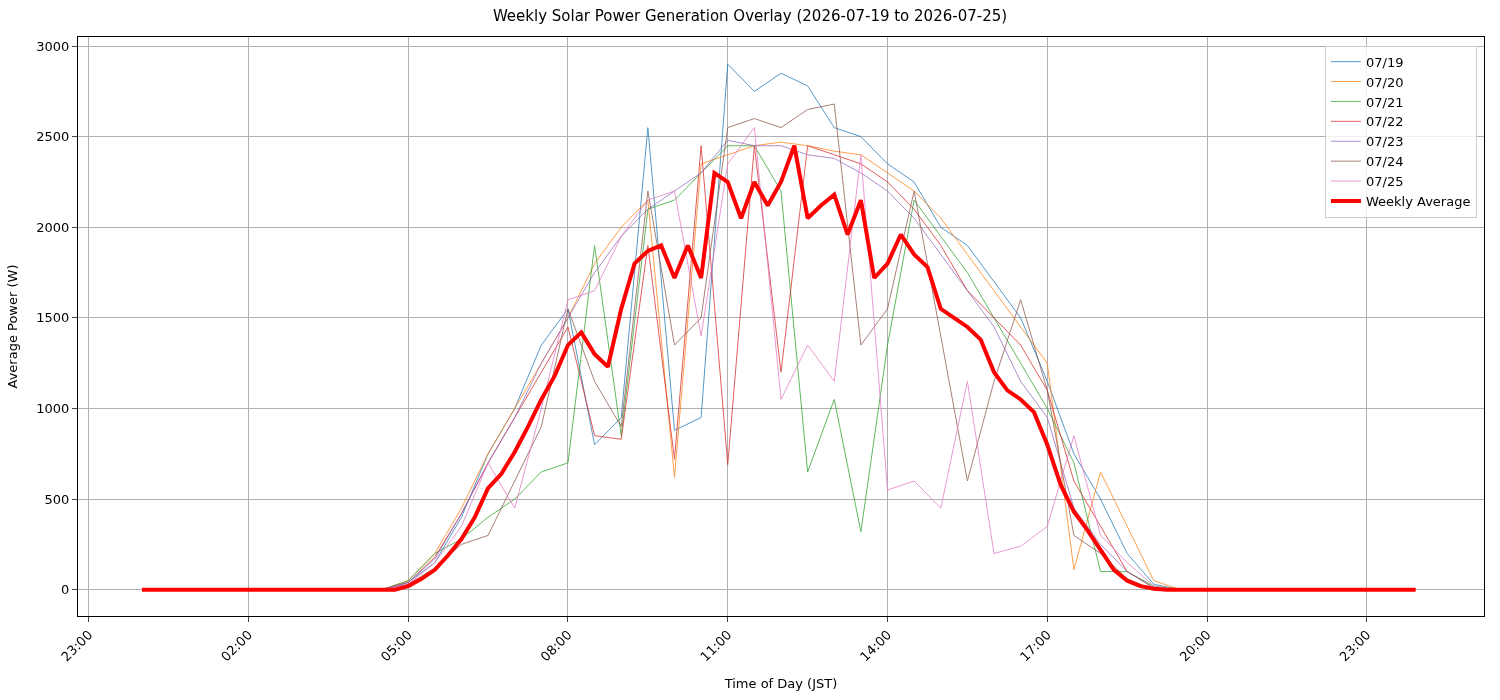  I want to click on y-tick-label: 1000, so click(53, 409).